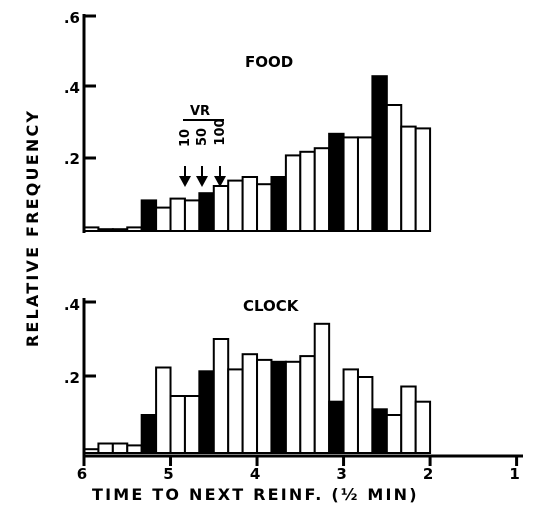 The height and width of the screenshot is (509, 539). What do you see at coordinates (271, 306) in the screenshot?
I see `clock-panel-title: CLOCK` at bounding box center [271, 306].